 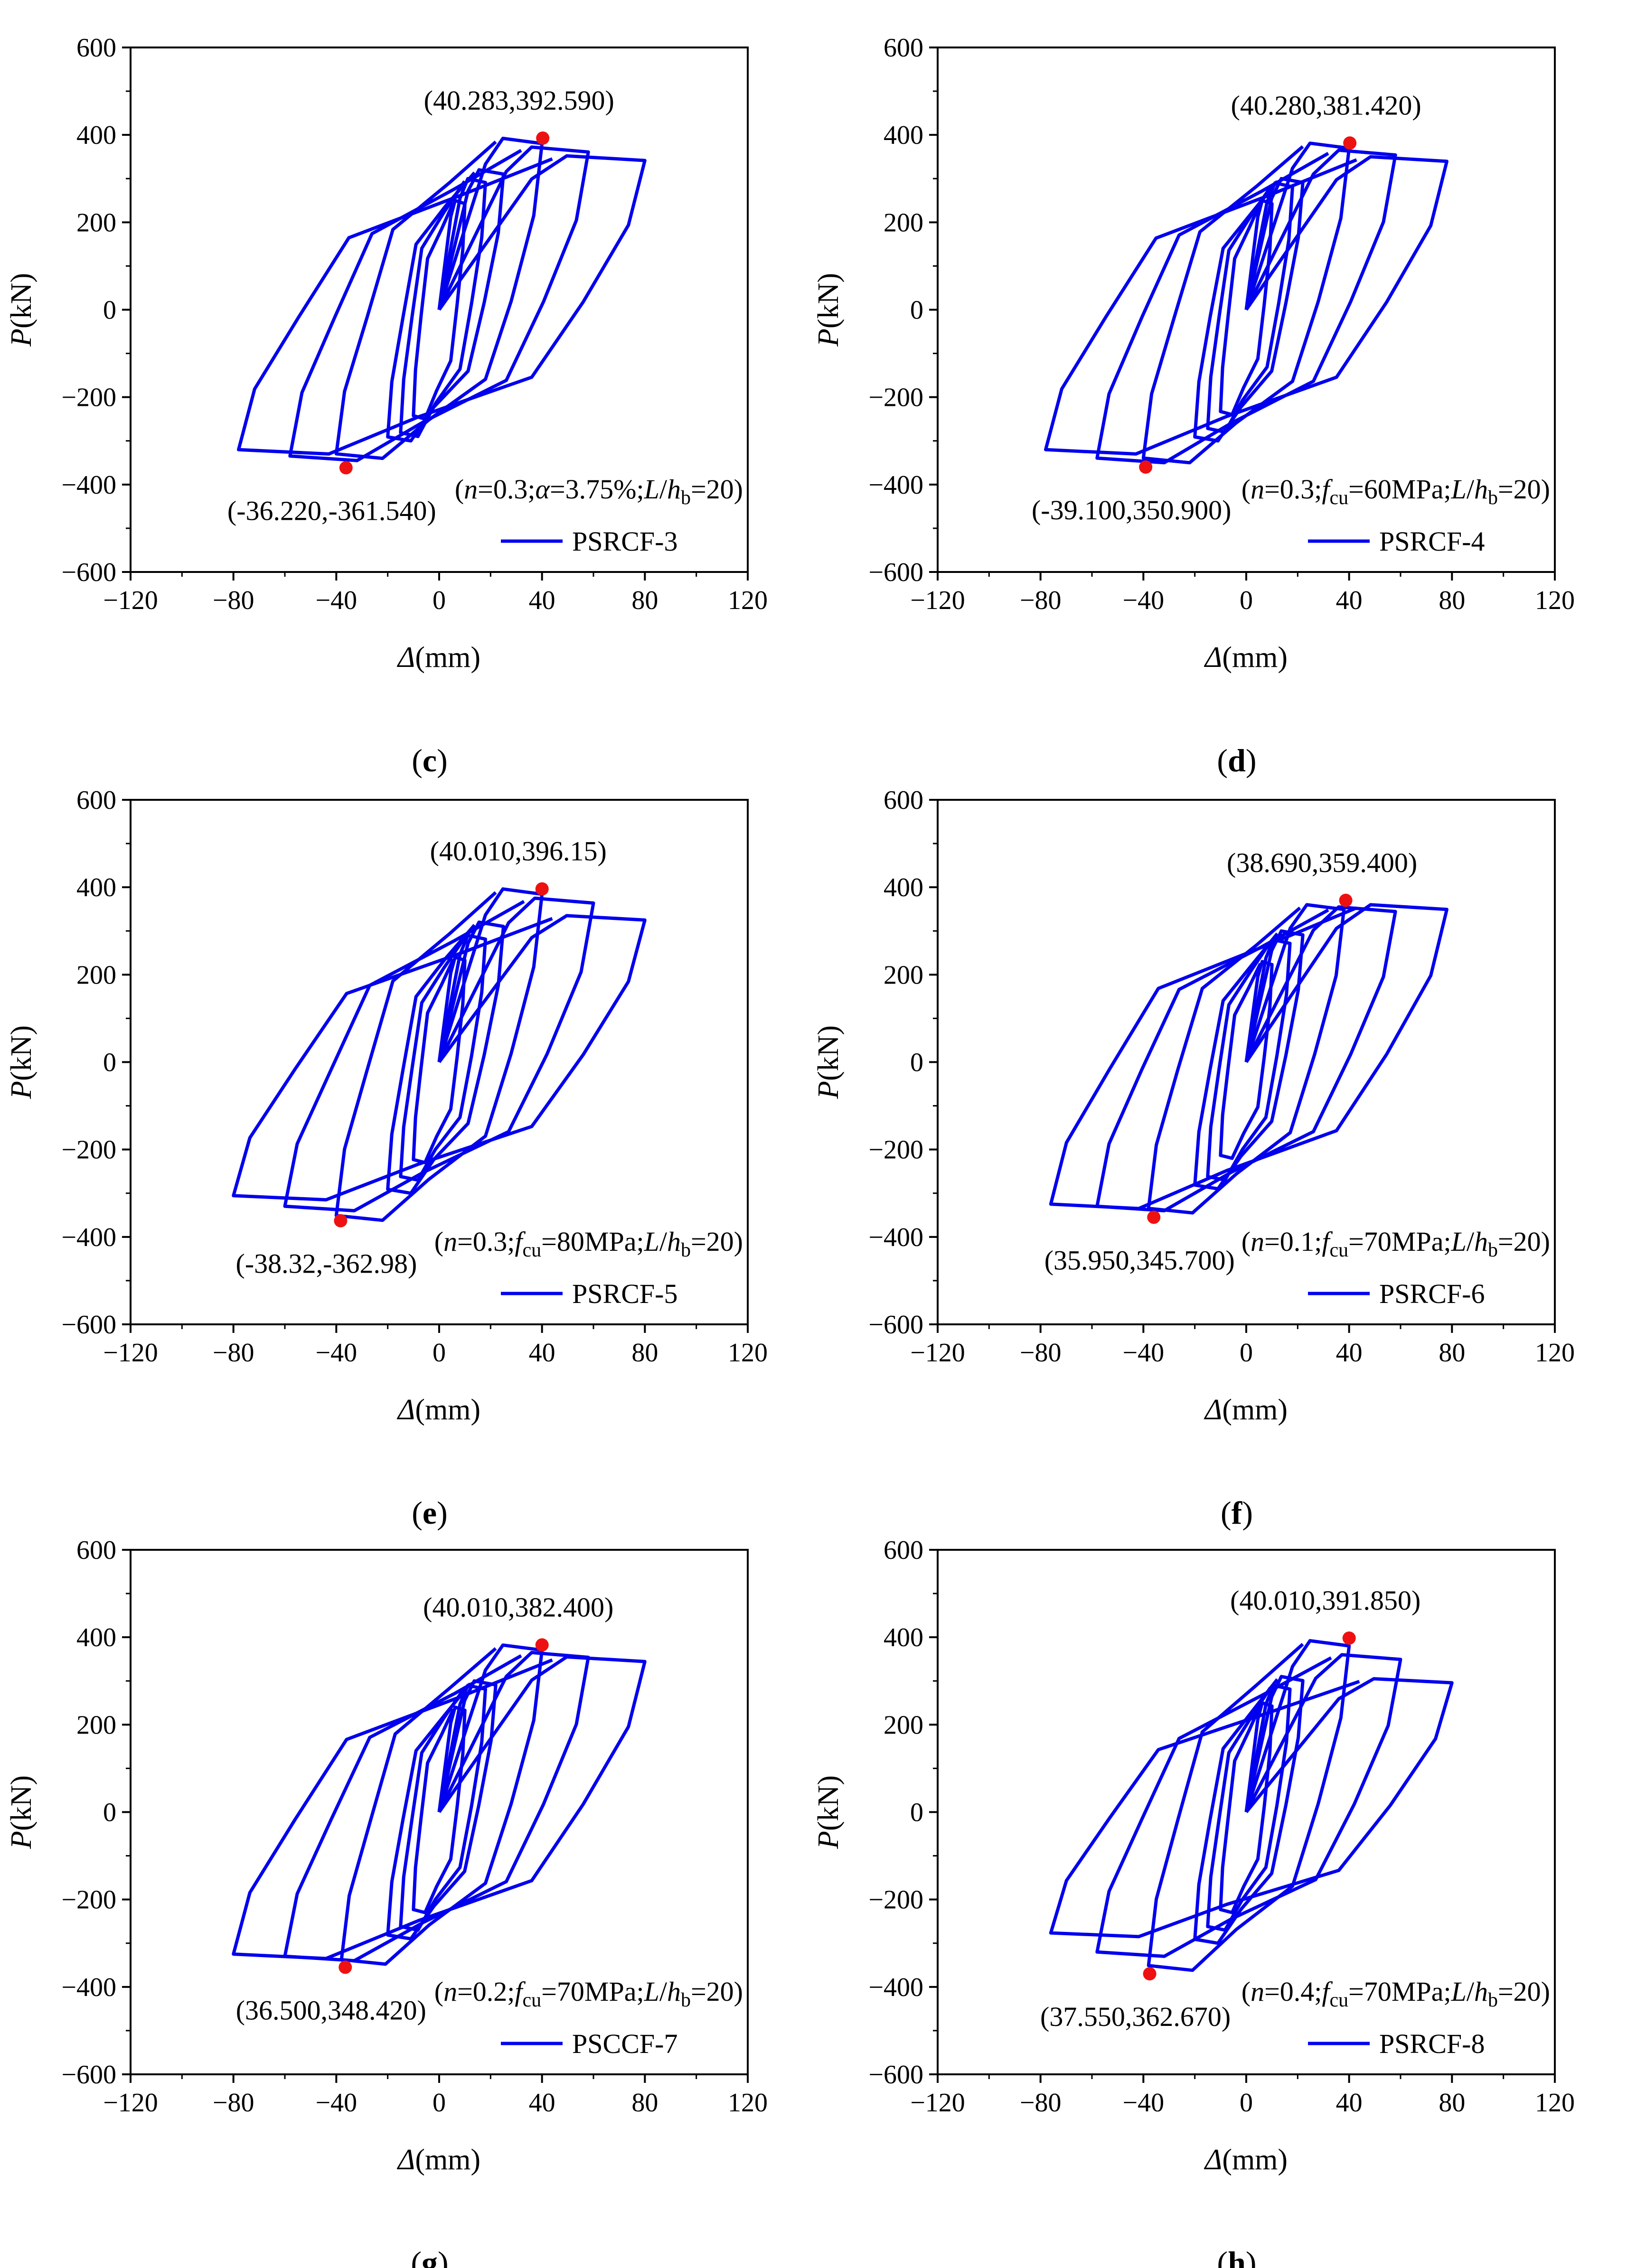 I want to click on peak-positive-label: (38.690,359.400), so click(x=1322, y=862).